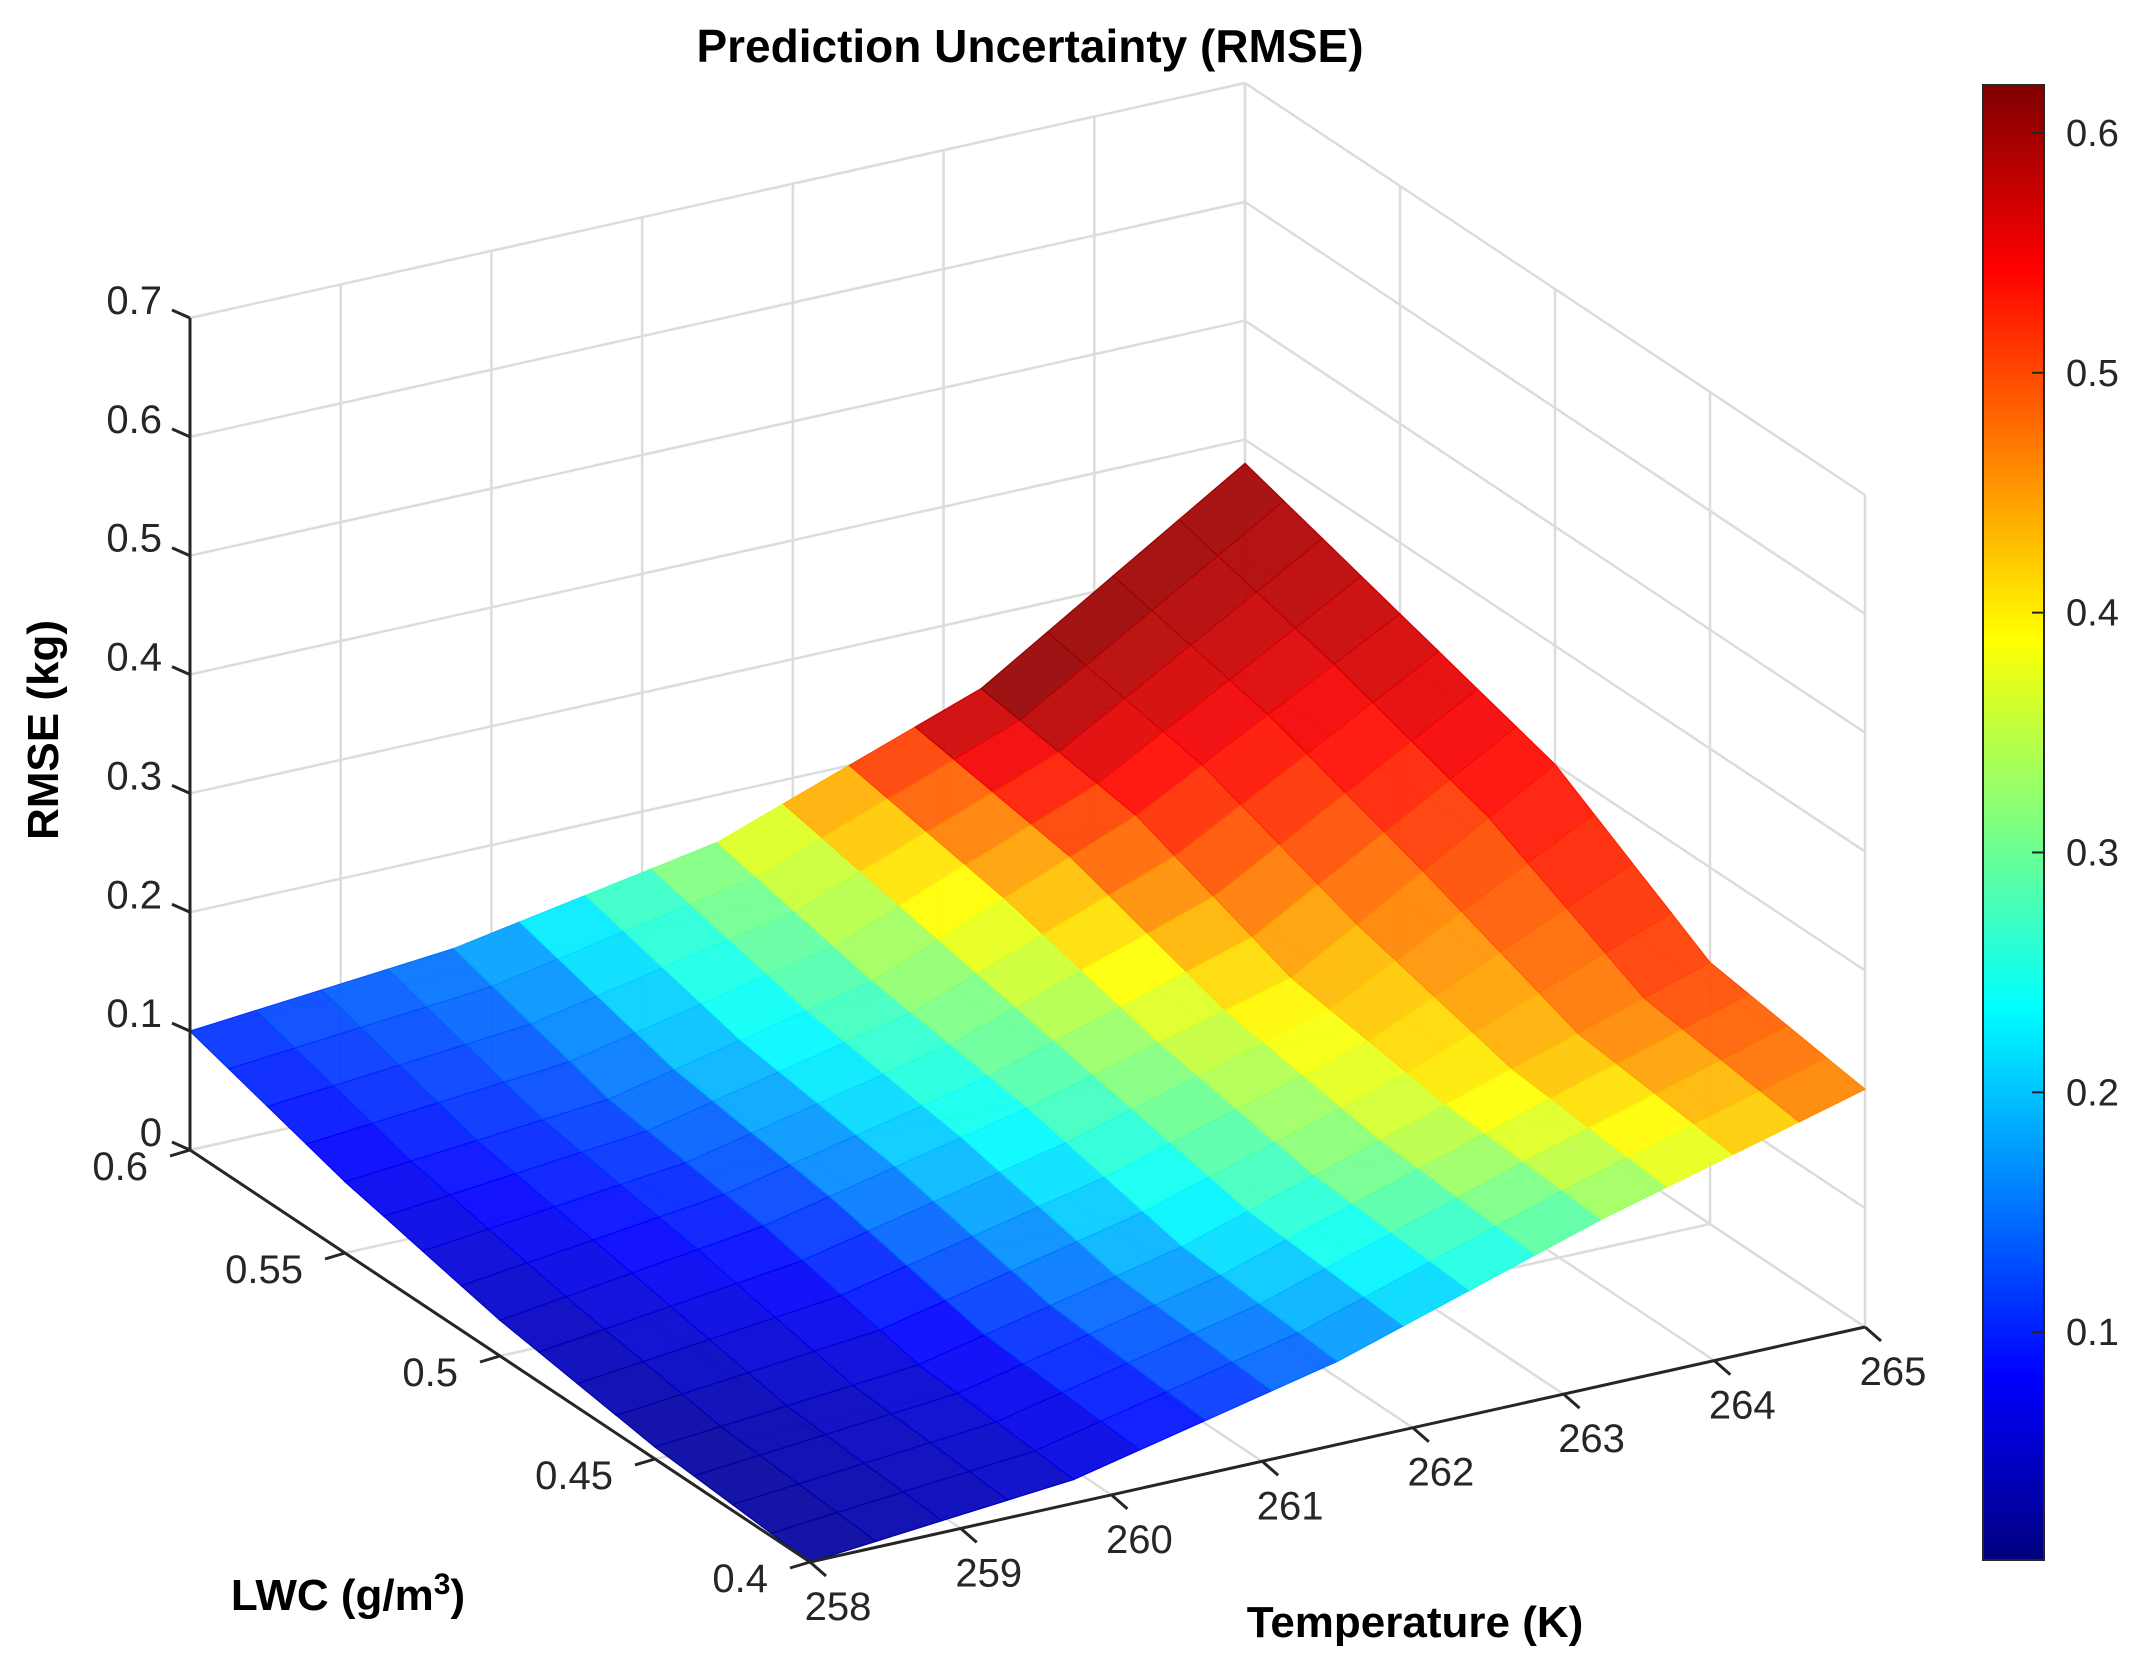  I want to click on y-tick-label: 0.45, so click(574, 1476).